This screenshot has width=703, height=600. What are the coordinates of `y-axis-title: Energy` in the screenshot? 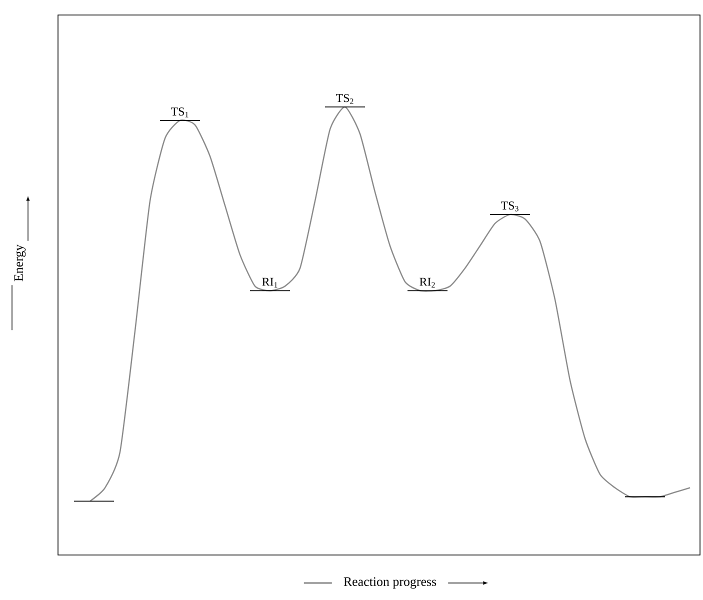 It's located at (20, 263).